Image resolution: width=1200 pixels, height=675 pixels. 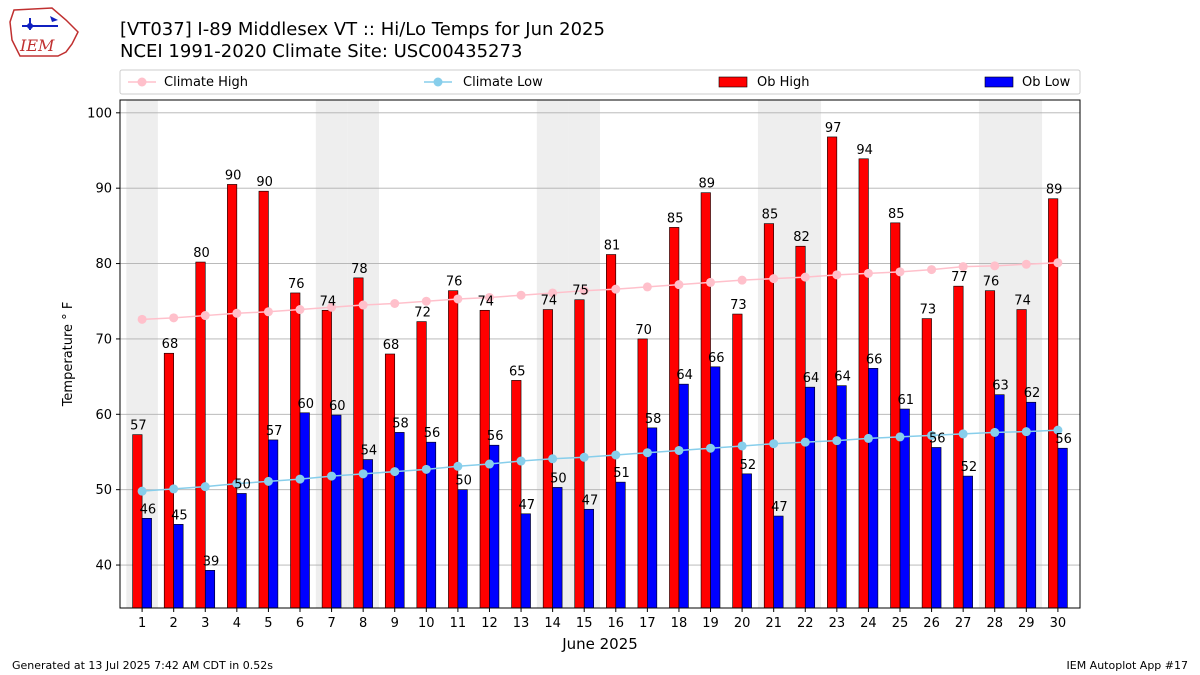 What do you see at coordinates (621, 473) in the screenshot?
I see `ob-low-label: 51` at bounding box center [621, 473].